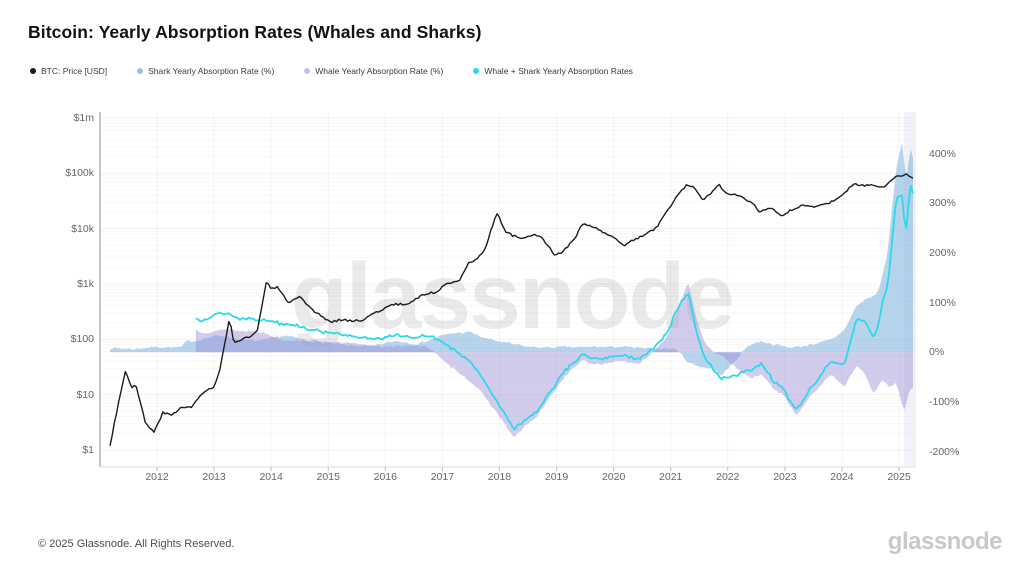  What do you see at coordinates (476, 71) in the screenshot?
I see `whale-plus-shark-swatch-icon` at bounding box center [476, 71].